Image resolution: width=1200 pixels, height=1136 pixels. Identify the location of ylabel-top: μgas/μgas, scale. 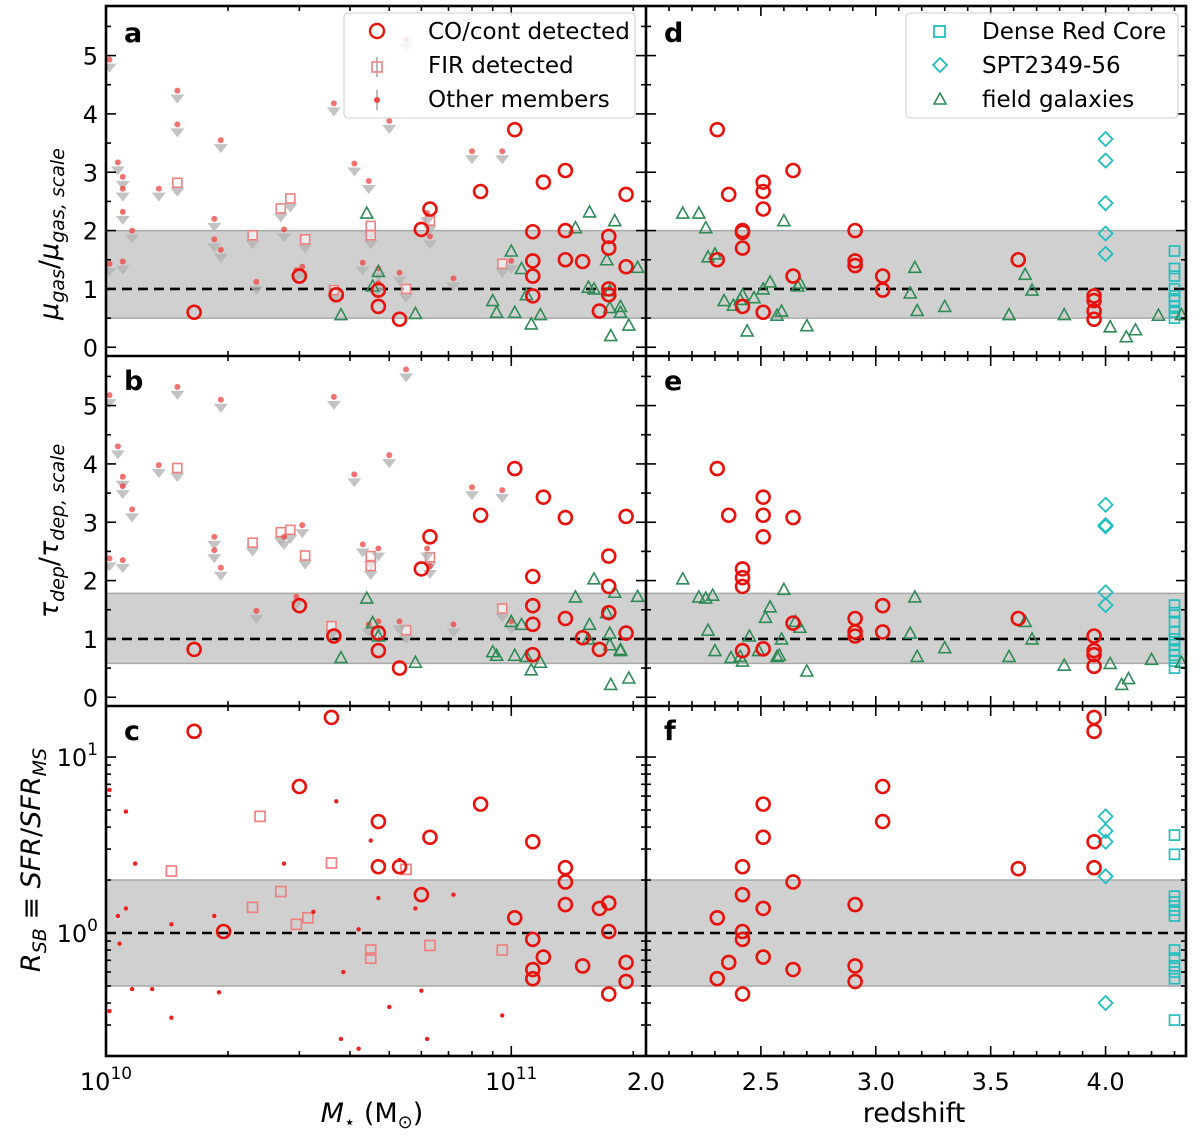
(51, 234).